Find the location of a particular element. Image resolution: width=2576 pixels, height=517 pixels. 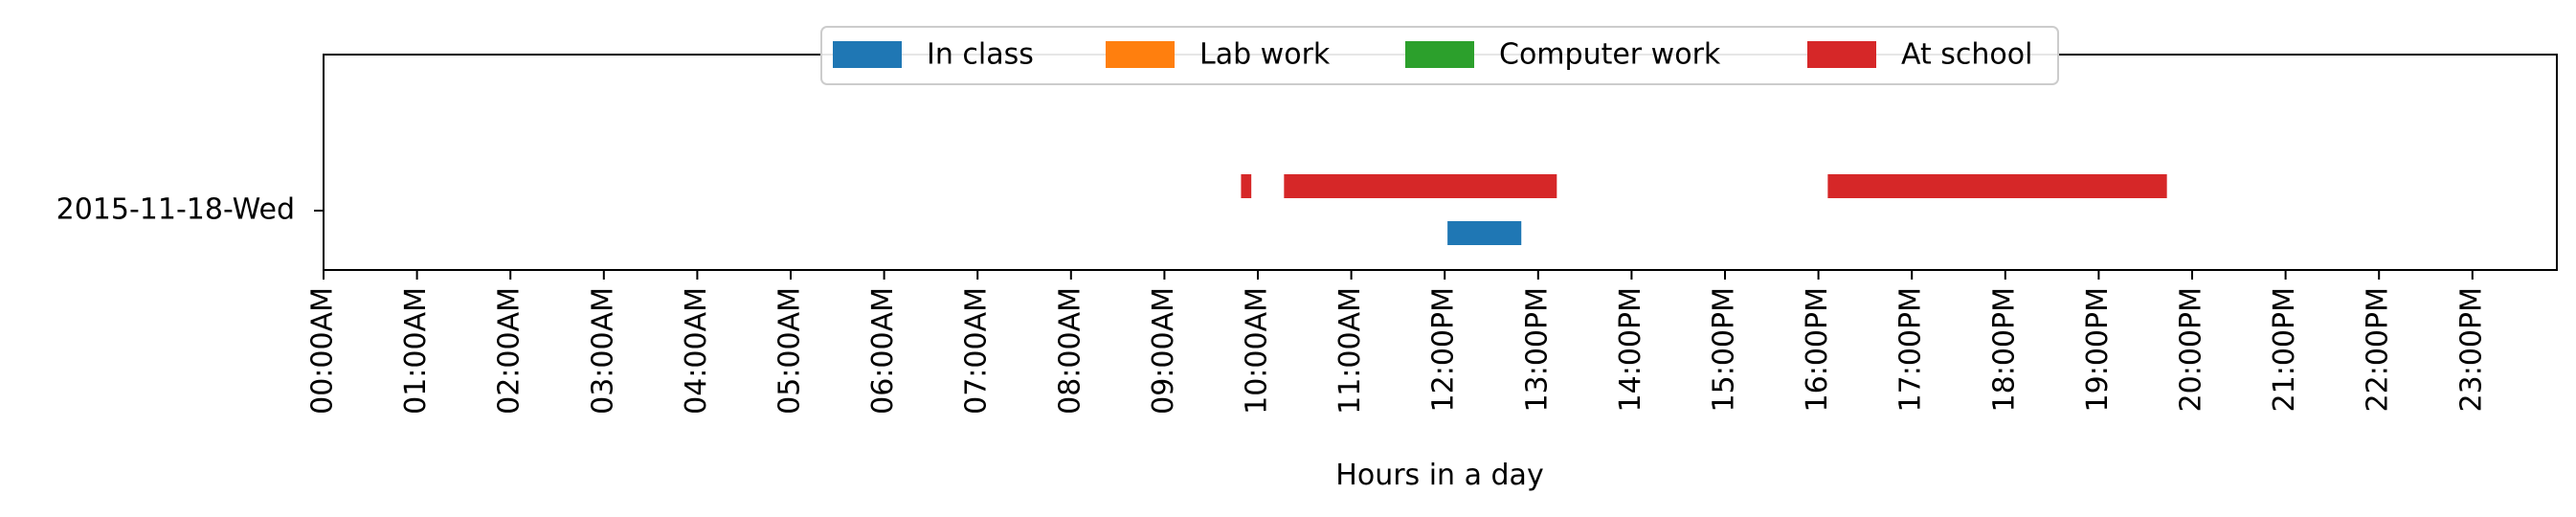

x-tick-label: 09:00AM is located at coordinates (1164, 351).